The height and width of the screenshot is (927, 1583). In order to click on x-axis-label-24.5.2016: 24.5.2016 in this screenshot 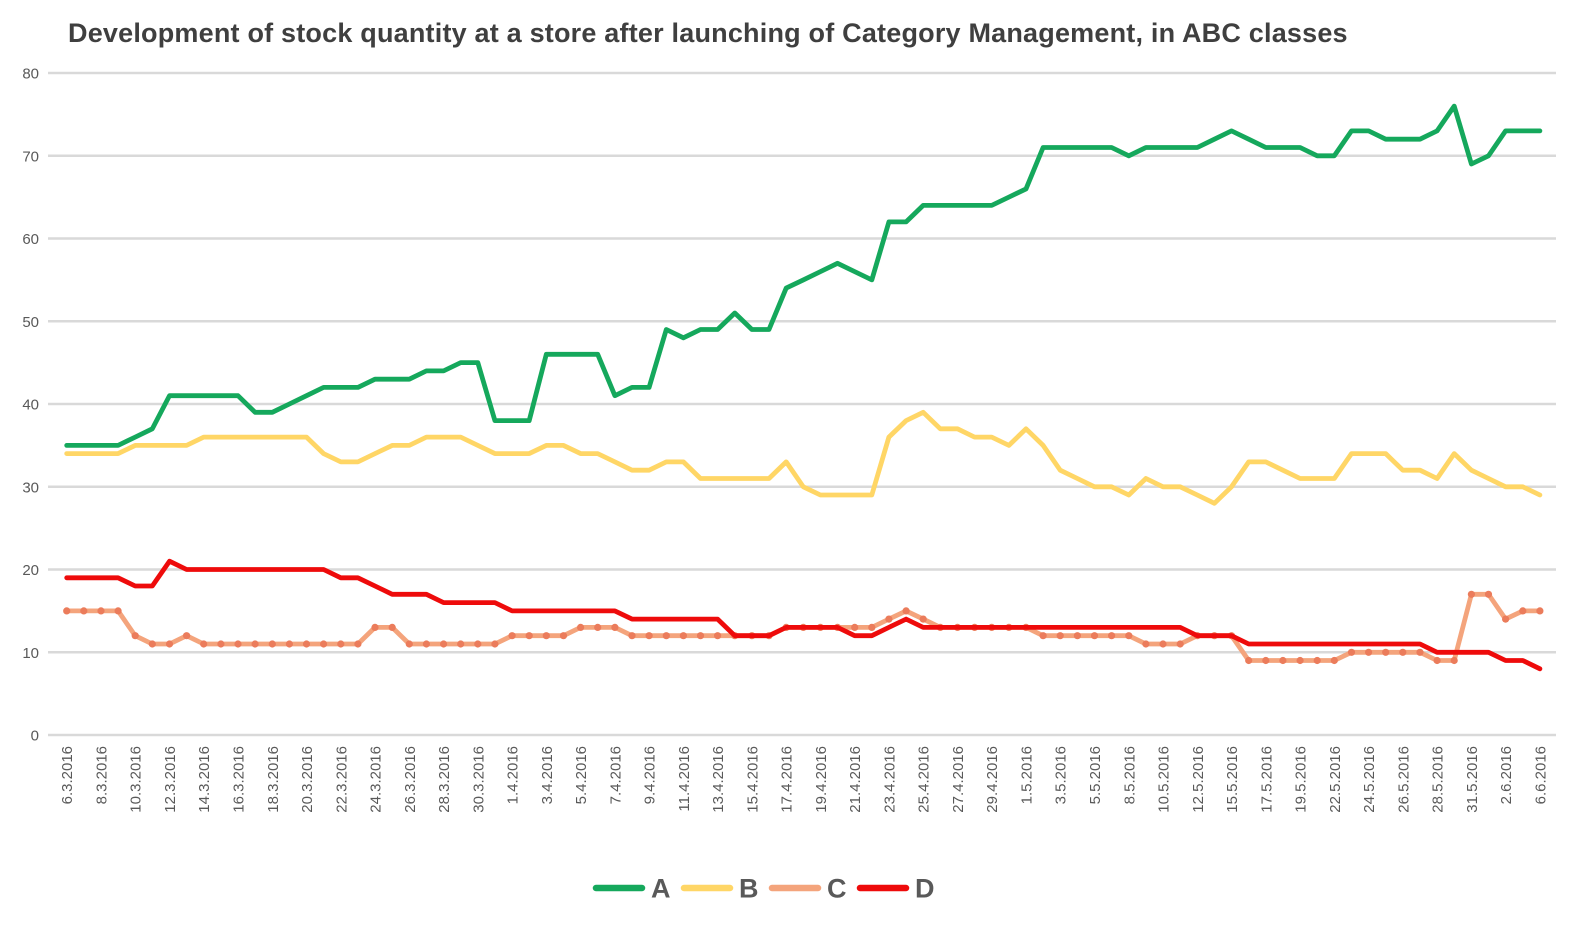, I will do `click(1369, 779)`.